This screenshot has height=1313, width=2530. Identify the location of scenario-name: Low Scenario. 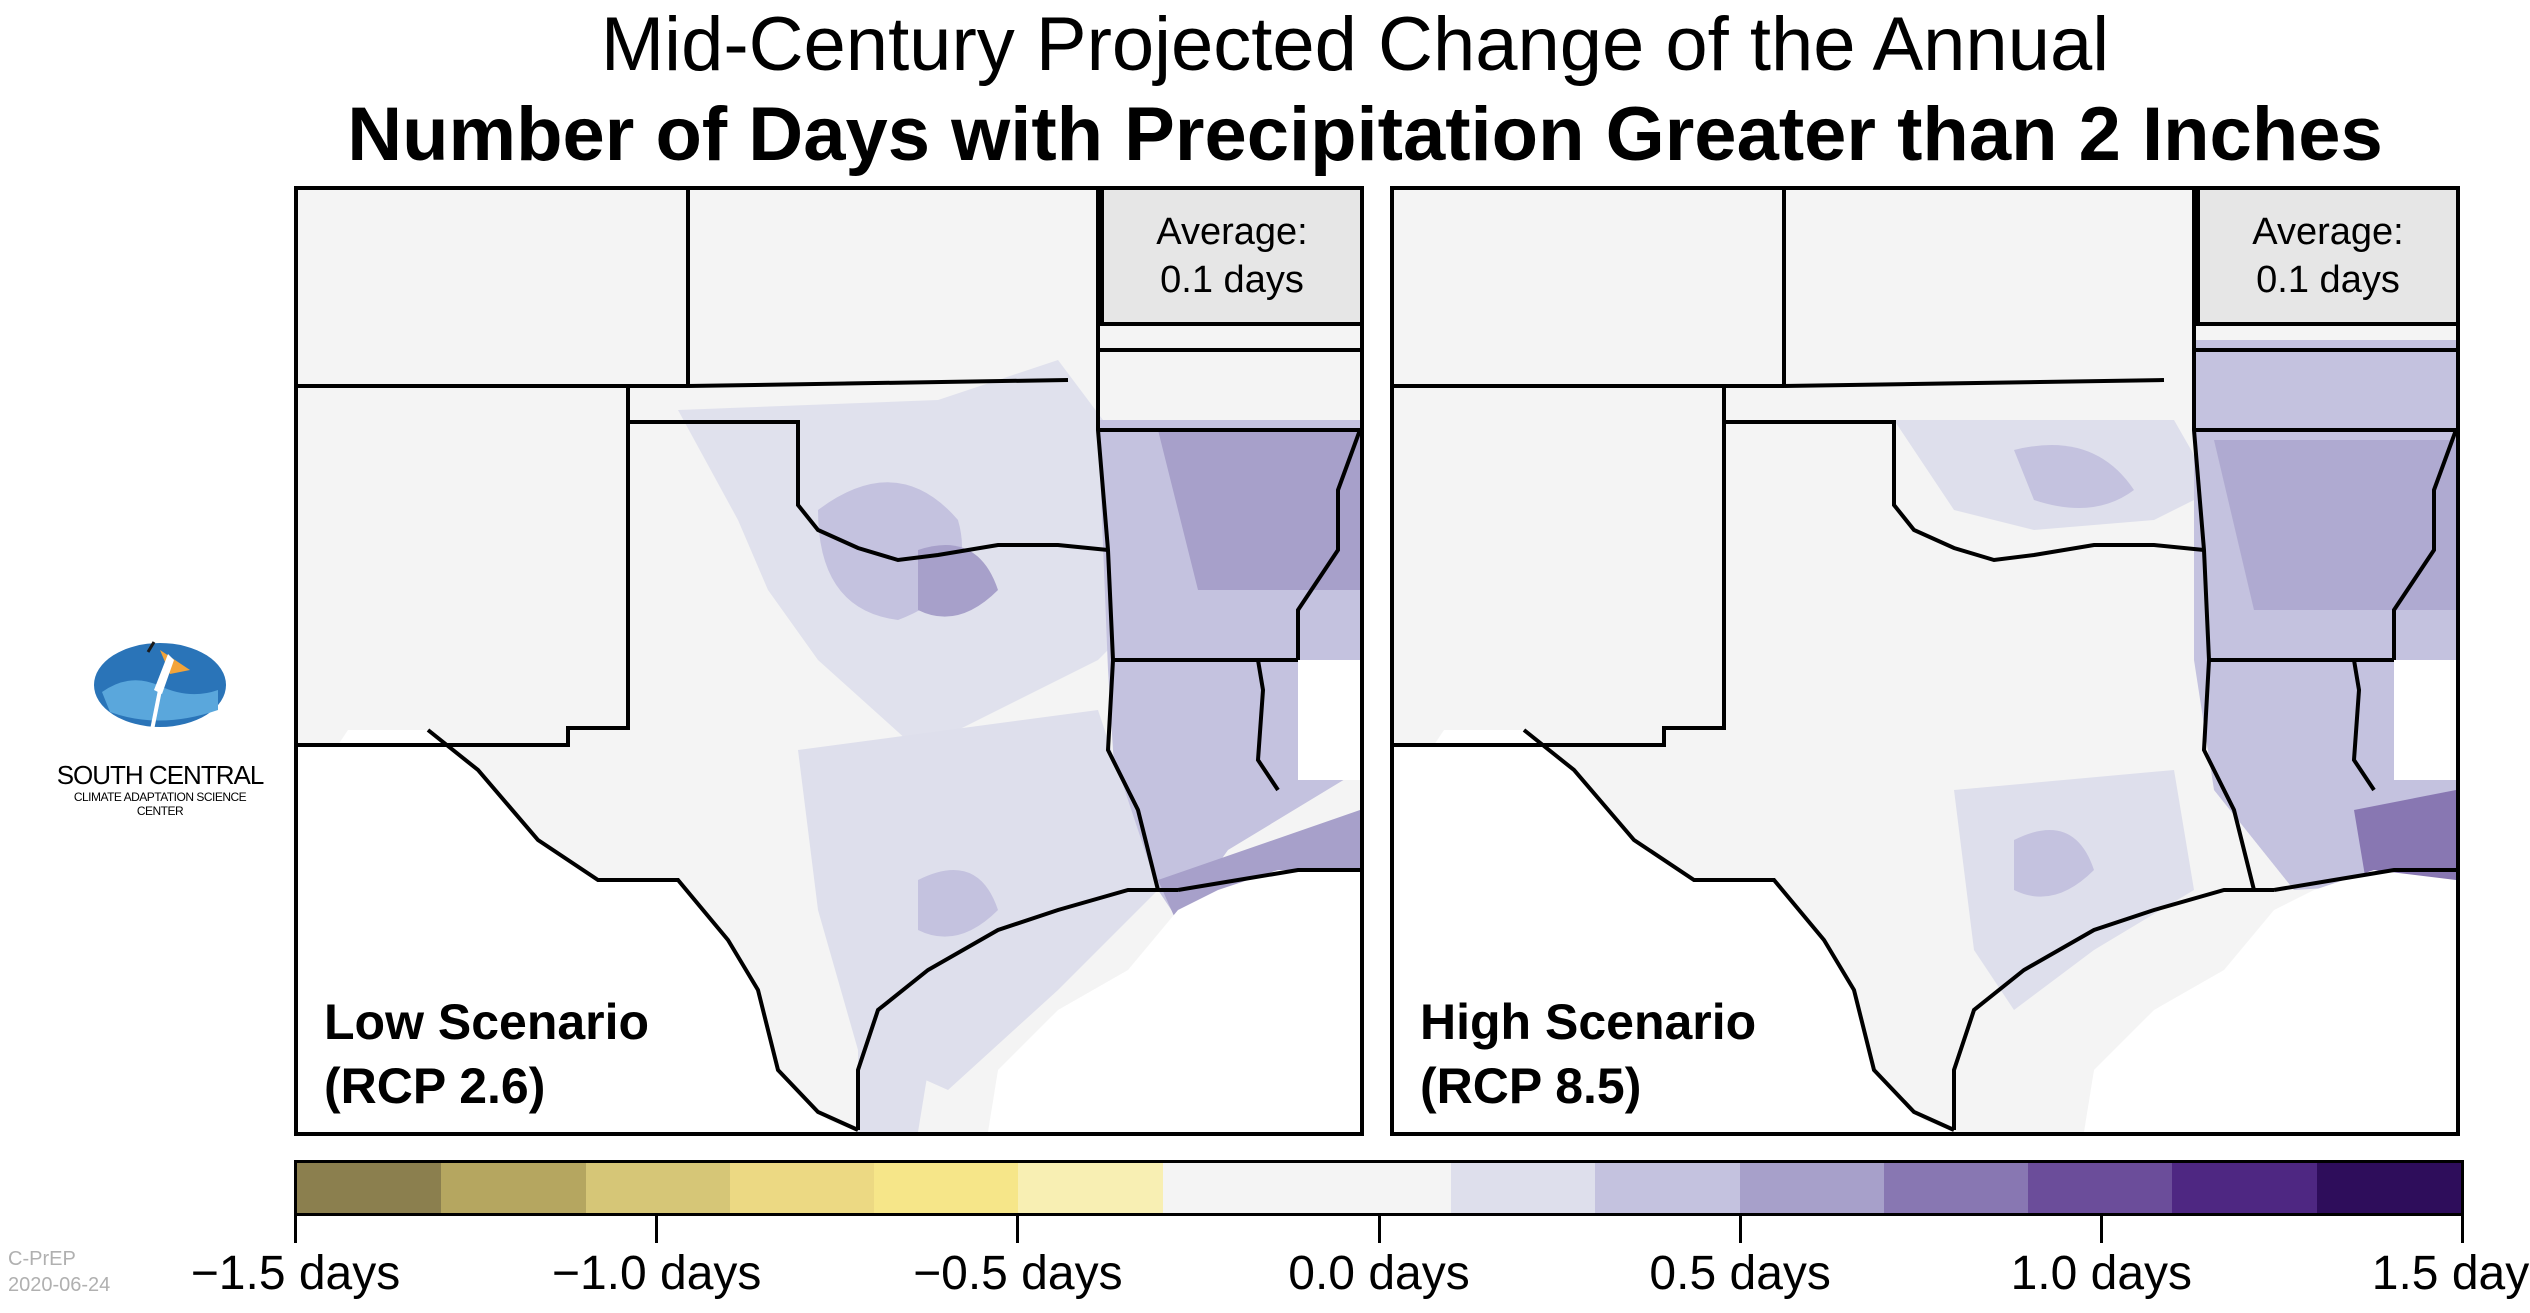
(487, 1022).